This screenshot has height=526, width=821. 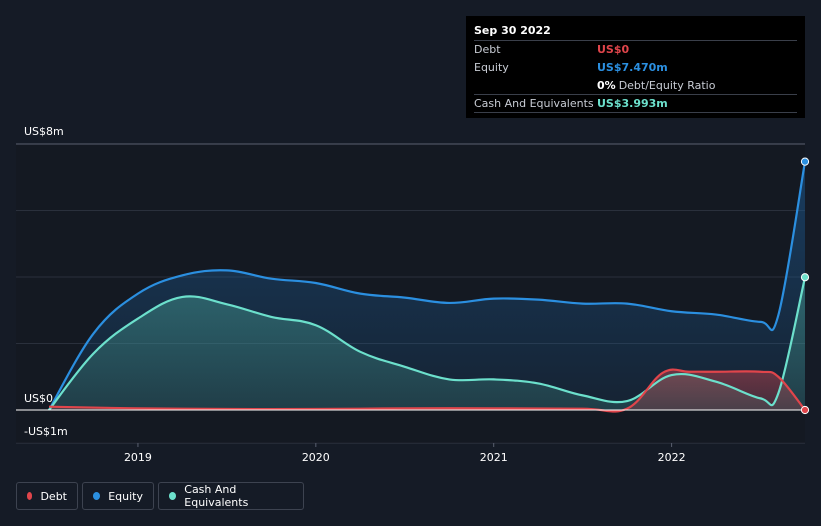 What do you see at coordinates (667, 85) in the screenshot?
I see `tooltip-ratio-sub: Debt/Equity Ratio` at bounding box center [667, 85].